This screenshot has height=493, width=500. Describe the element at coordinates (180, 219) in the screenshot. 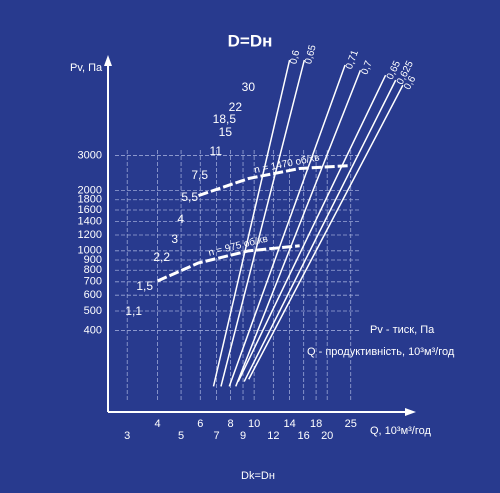

I see `power-label: 4` at that location.